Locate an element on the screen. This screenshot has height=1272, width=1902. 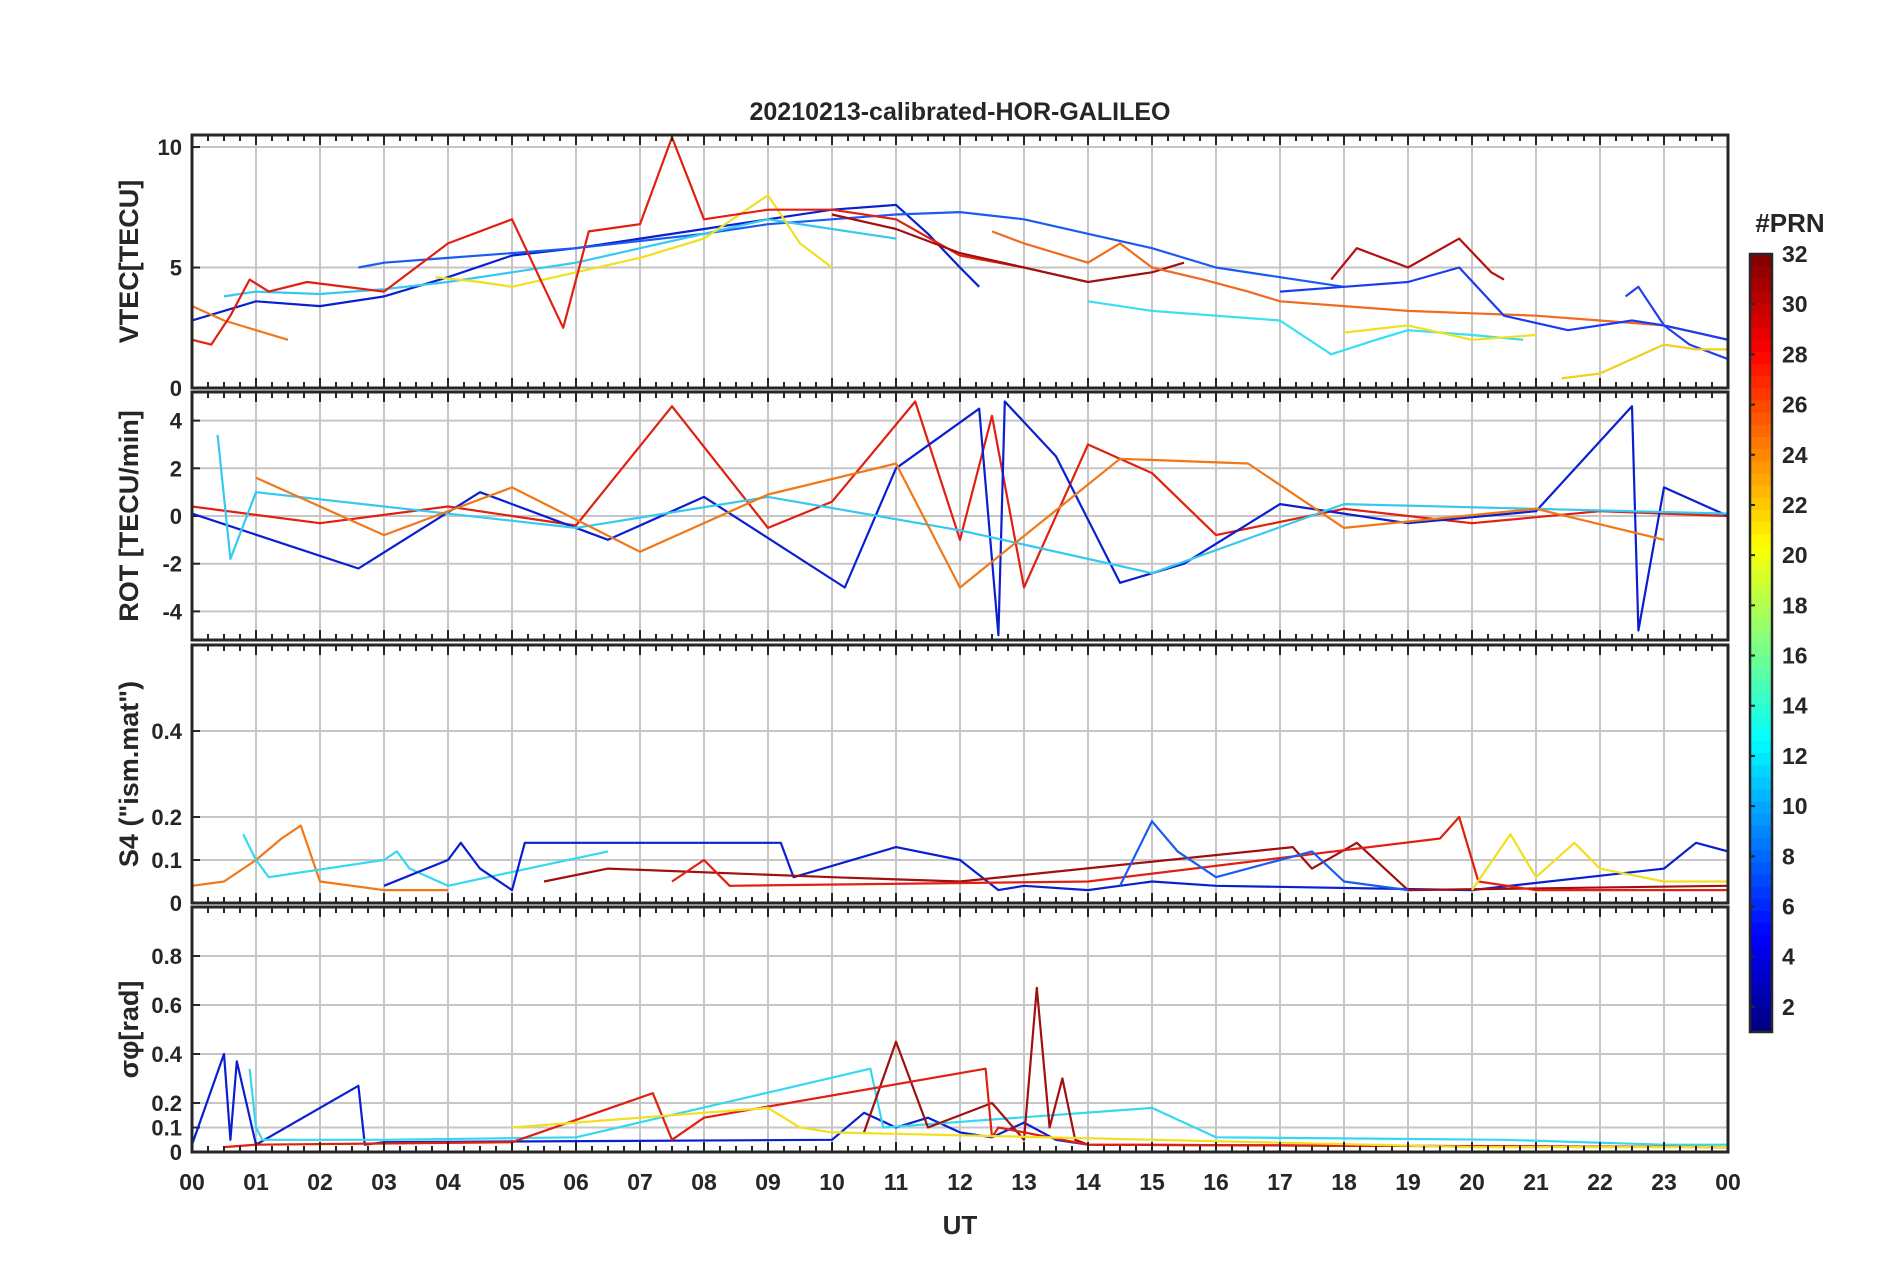
x-tick-label: 02 is located at coordinates (320, 1182).